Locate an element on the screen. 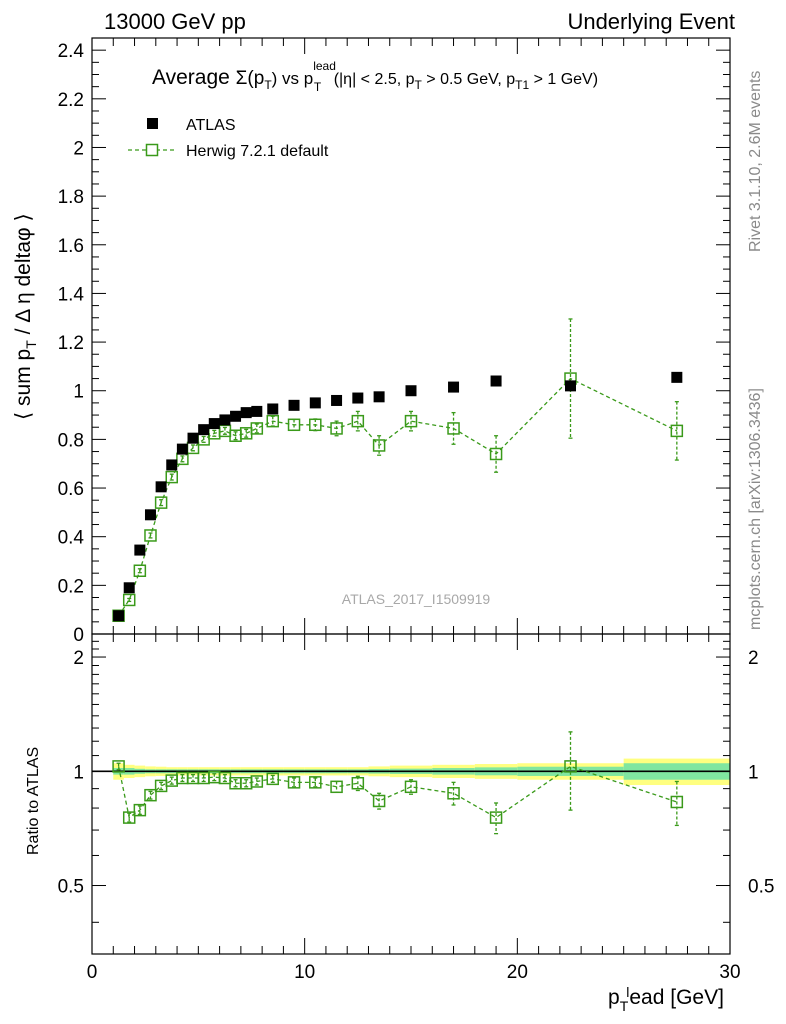 The image size is (786, 1024). main-y-tick-label: 2 is located at coordinates (78, 148).